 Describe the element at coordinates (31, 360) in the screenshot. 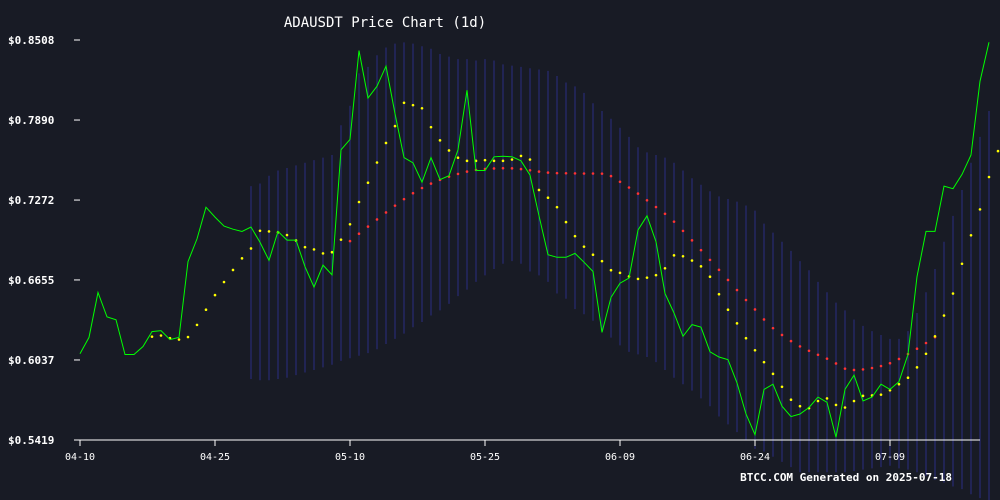

I see `y-tick-label: $0.6037` at that location.